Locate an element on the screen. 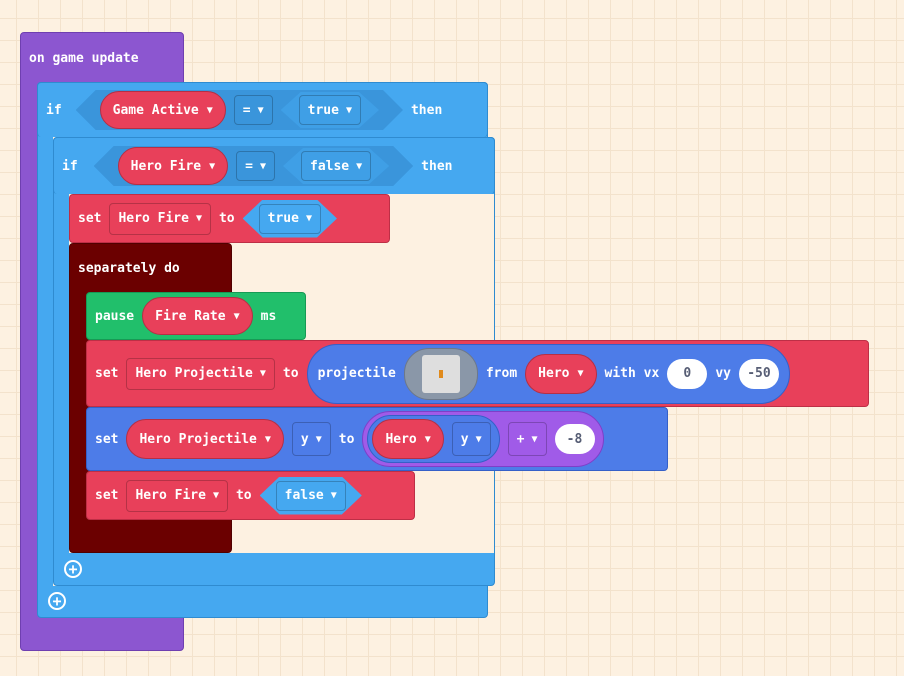 The image size is (904, 676). set-hero-fire-true-block: set Hero Fire ▼ to true ▼ is located at coordinates (229, 218).